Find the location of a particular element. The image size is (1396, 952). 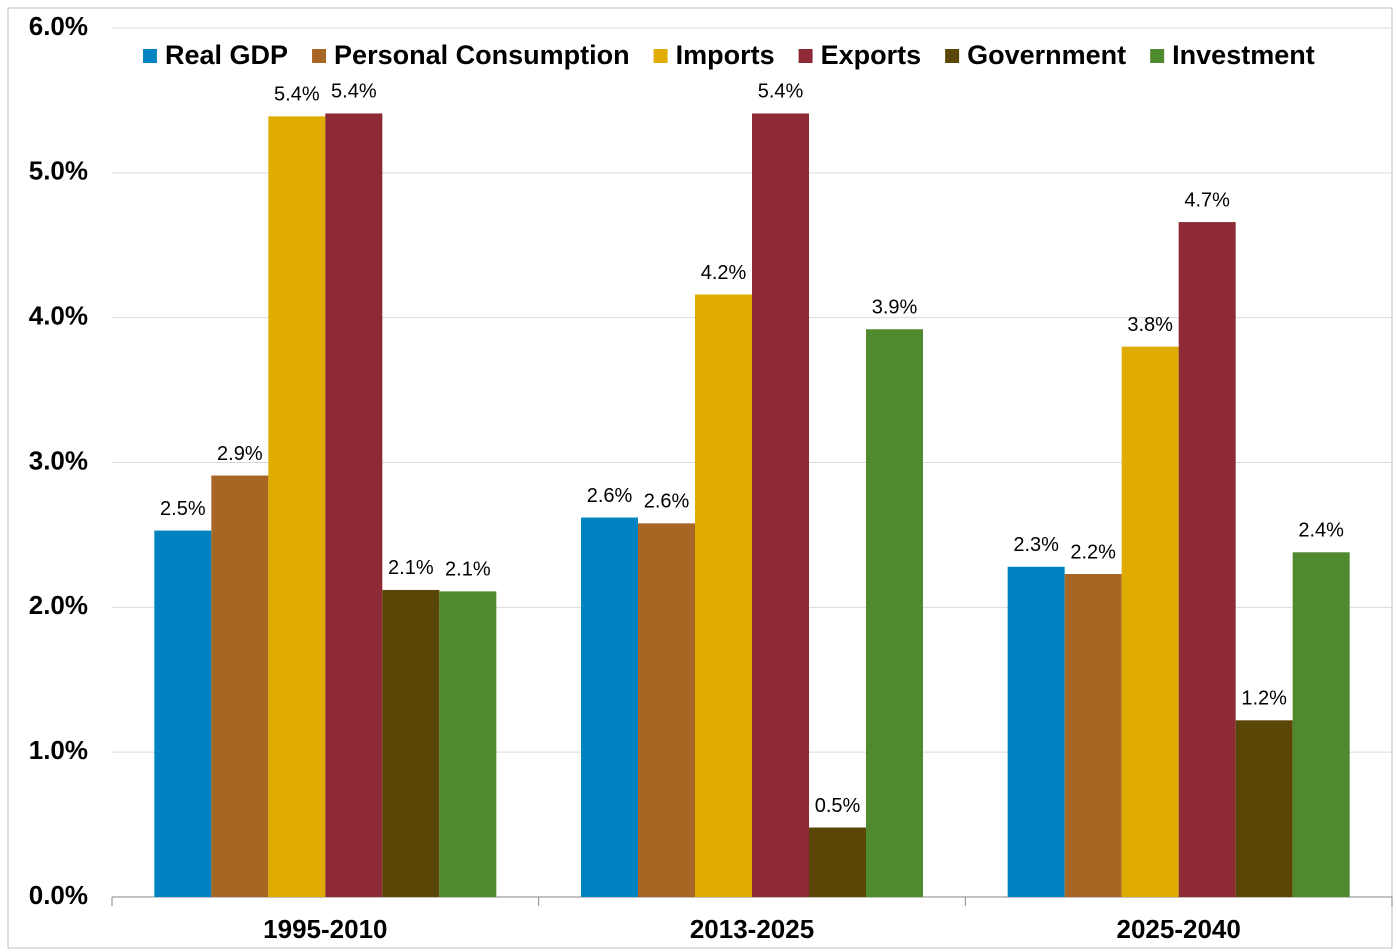

y-tick-label: 5.0% is located at coordinates (58, 171).